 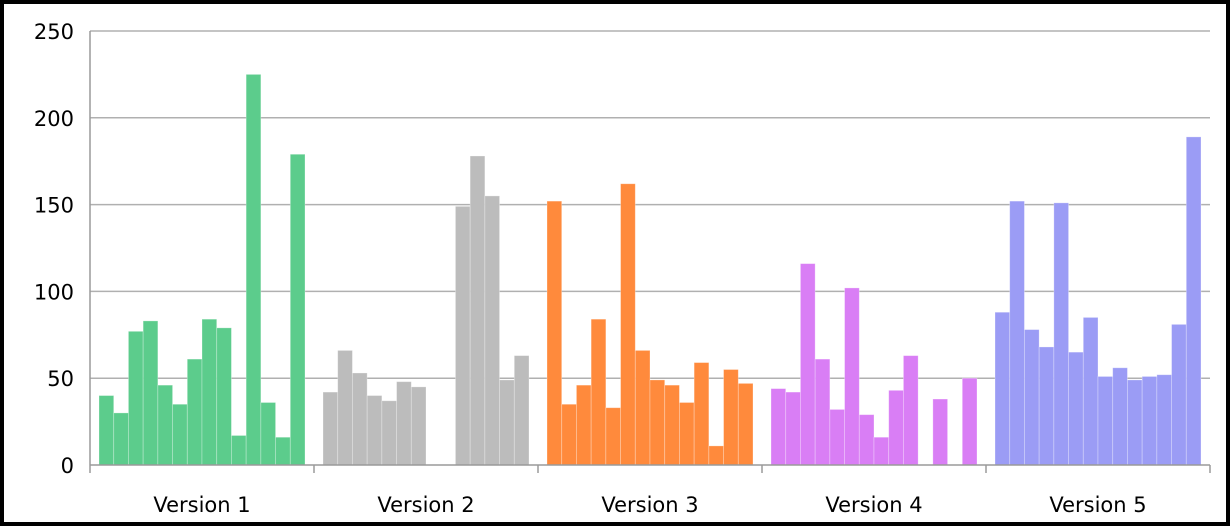 What do you see at coordinates (60, 379) in the screenshot?
I see `y-tick-label: 50` at bounding box center [60, 379].